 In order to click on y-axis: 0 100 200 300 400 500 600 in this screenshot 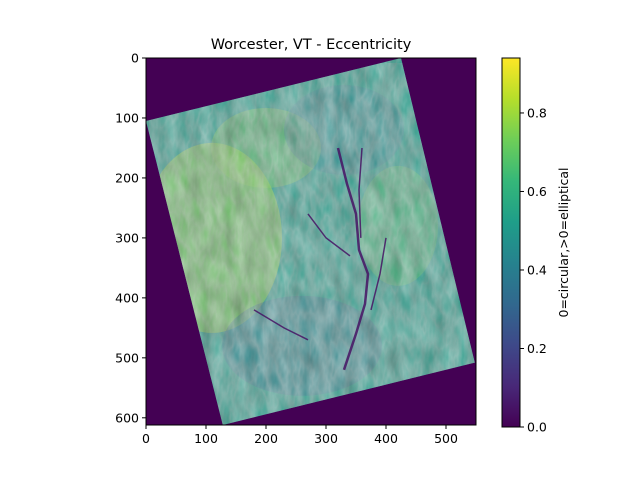, I will do `click(130, 238)`.